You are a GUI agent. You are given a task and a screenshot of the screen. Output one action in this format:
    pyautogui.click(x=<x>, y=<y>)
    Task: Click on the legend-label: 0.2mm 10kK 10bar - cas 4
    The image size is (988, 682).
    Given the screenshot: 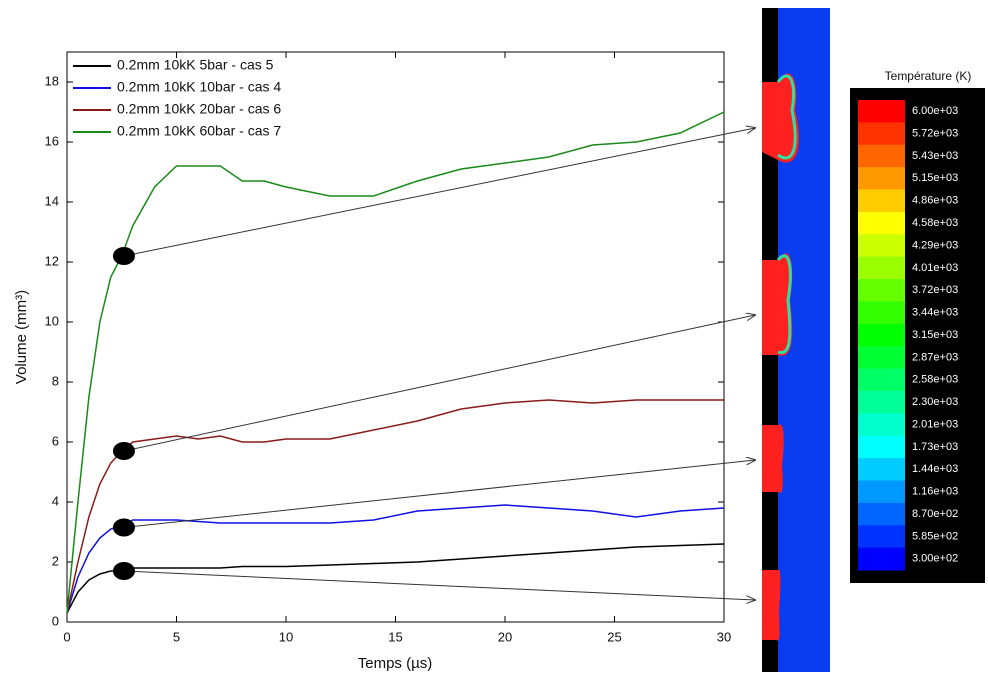 What is the action you would take?
    pyautogui.click(x=199, y=87)
    